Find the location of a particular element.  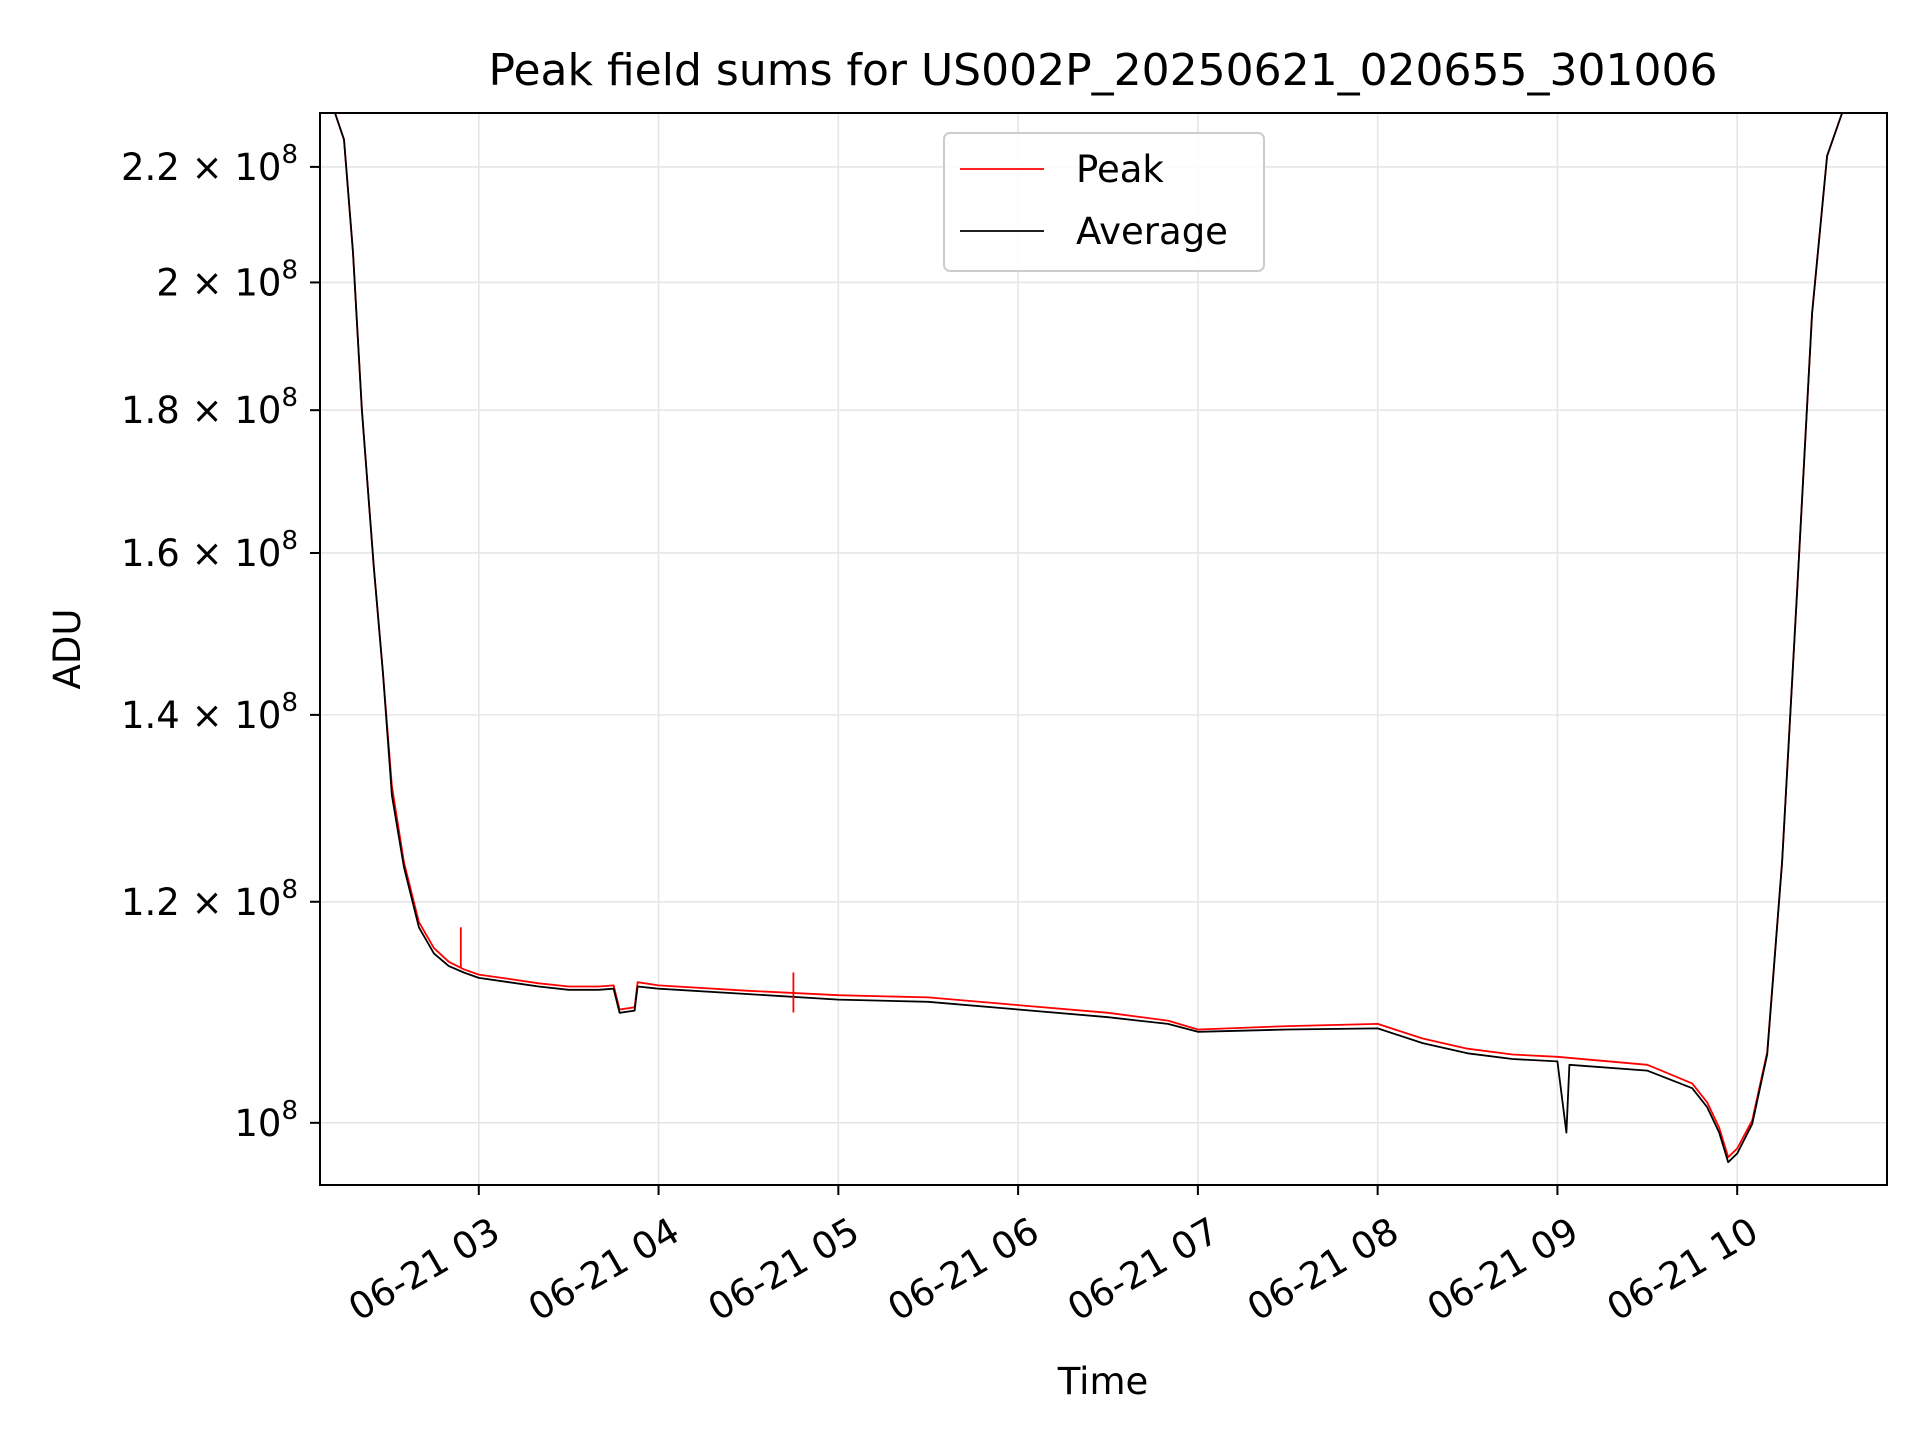

x-tick-label: 06-21 10 is located at coordinates (1683, 1269).